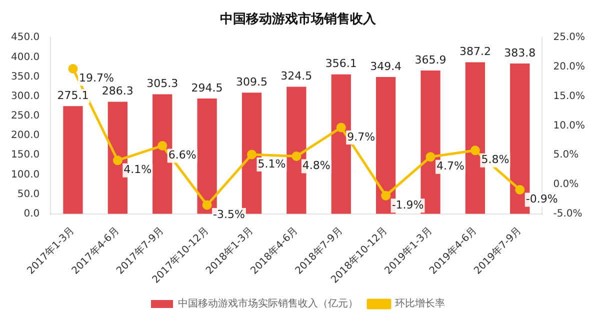 Image resolution: width=600 pixels, height=327 pixels. Describe the element at coordinates (341, 63) in the screenshot. I see `data-label: 356.1` at that location.